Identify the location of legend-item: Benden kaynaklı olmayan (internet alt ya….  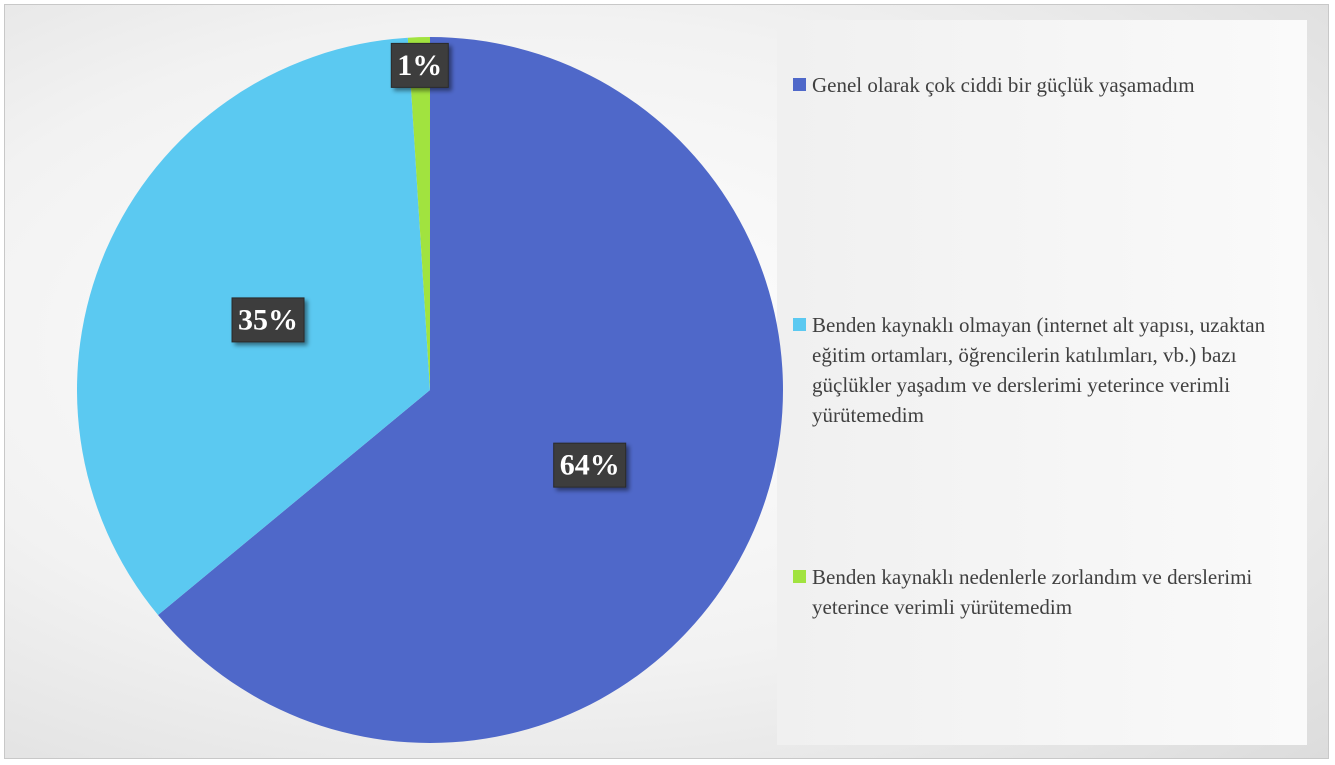
(1048, 370).